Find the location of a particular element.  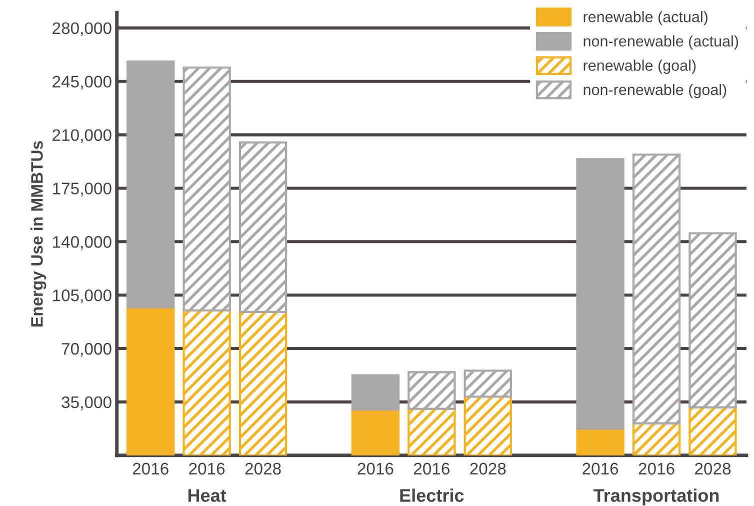

y-tick-label: 245,000 is located at coordinates (82, 83).